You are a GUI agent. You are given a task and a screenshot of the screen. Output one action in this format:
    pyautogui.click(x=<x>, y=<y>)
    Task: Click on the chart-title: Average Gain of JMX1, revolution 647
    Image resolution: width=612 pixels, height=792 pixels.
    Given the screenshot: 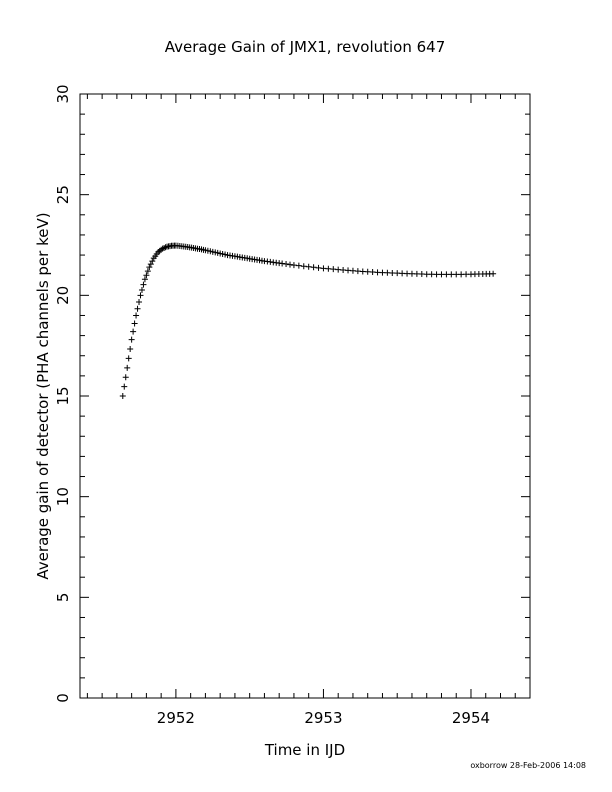 What is the action you would take?
    pyautogui.click(x=305, y=47)
    